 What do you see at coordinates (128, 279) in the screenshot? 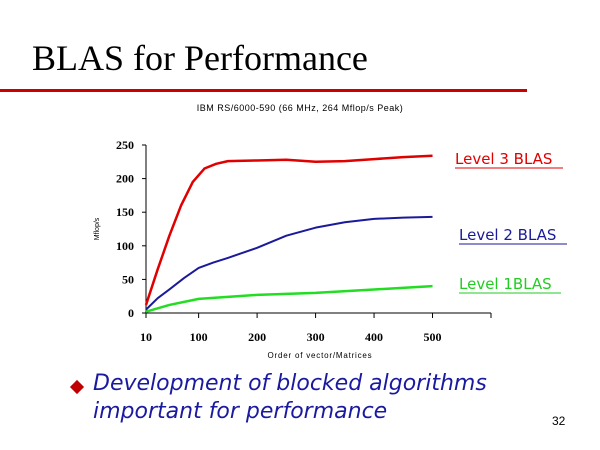
I see `y-tick-label: 50` at bounding box center [128, 279].